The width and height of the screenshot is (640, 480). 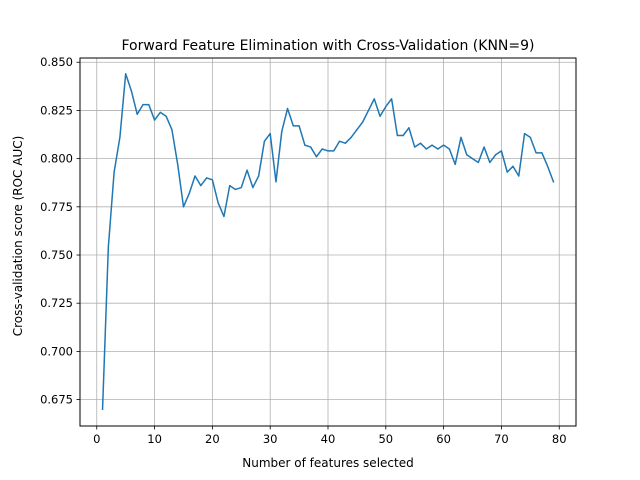 I want to click on x-tick-label: 40, so click(x=328, y=439).